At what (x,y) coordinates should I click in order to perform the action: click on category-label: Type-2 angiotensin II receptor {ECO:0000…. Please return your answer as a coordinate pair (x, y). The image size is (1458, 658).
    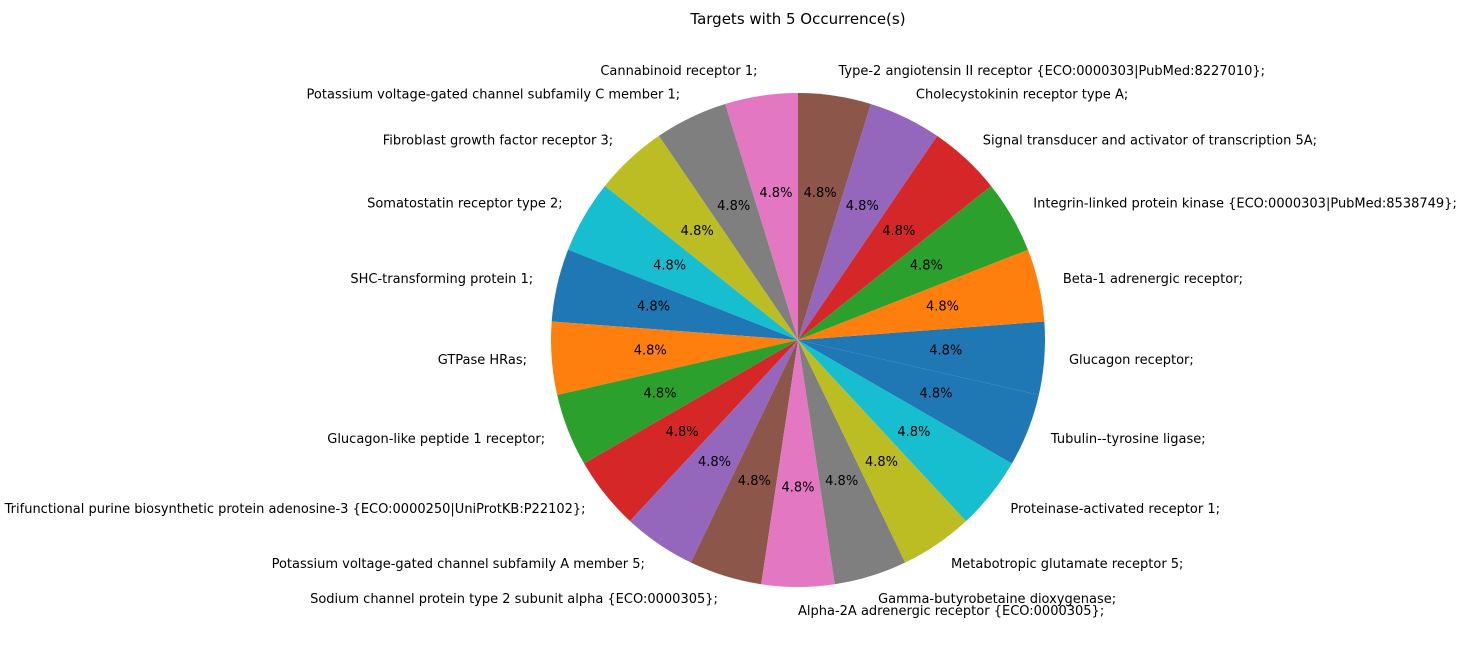
    Looking at the image, I should click on (1051, 71).